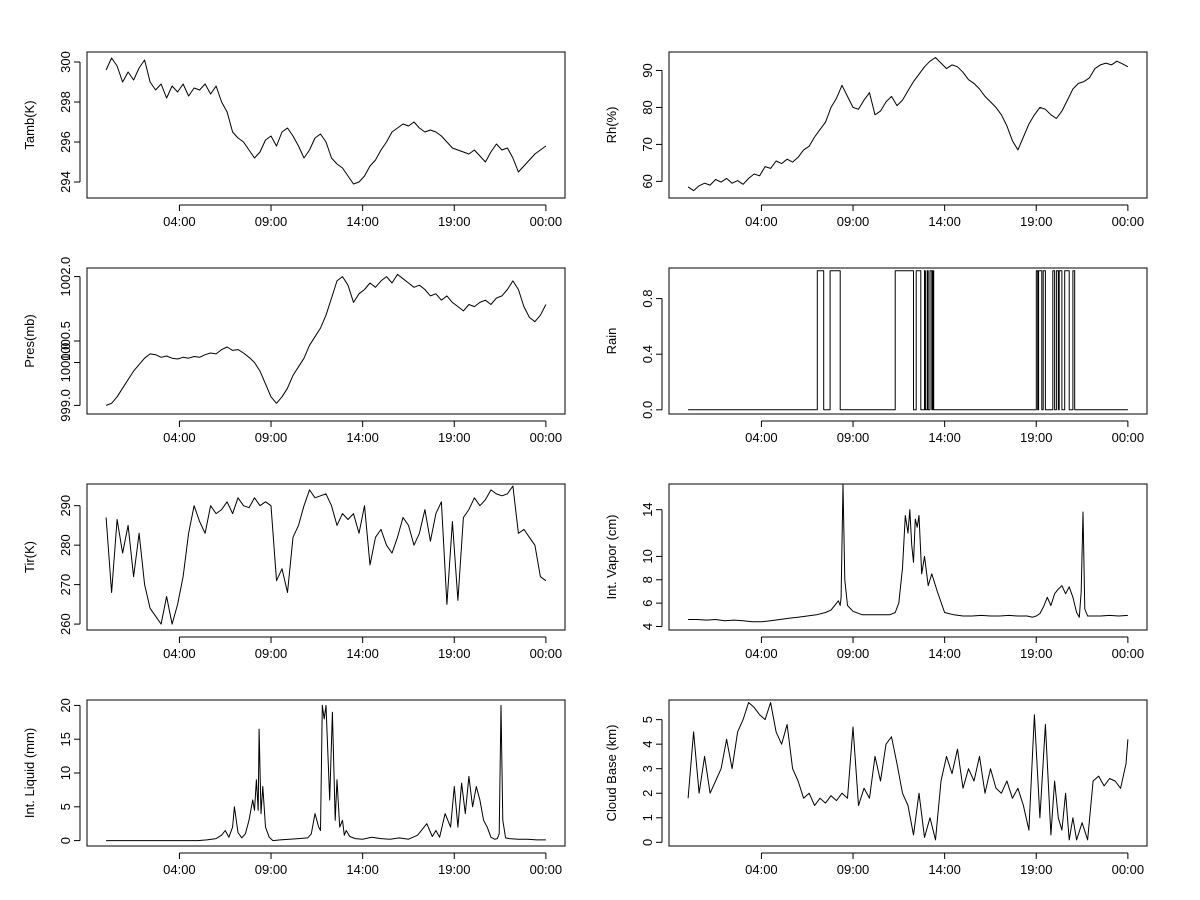 Image resolution: width=1200 pixels, height=900 pixels. Describe the element at coordinates (65, 545) in the screenshot. I see `y-tick-label: 280` at that location.